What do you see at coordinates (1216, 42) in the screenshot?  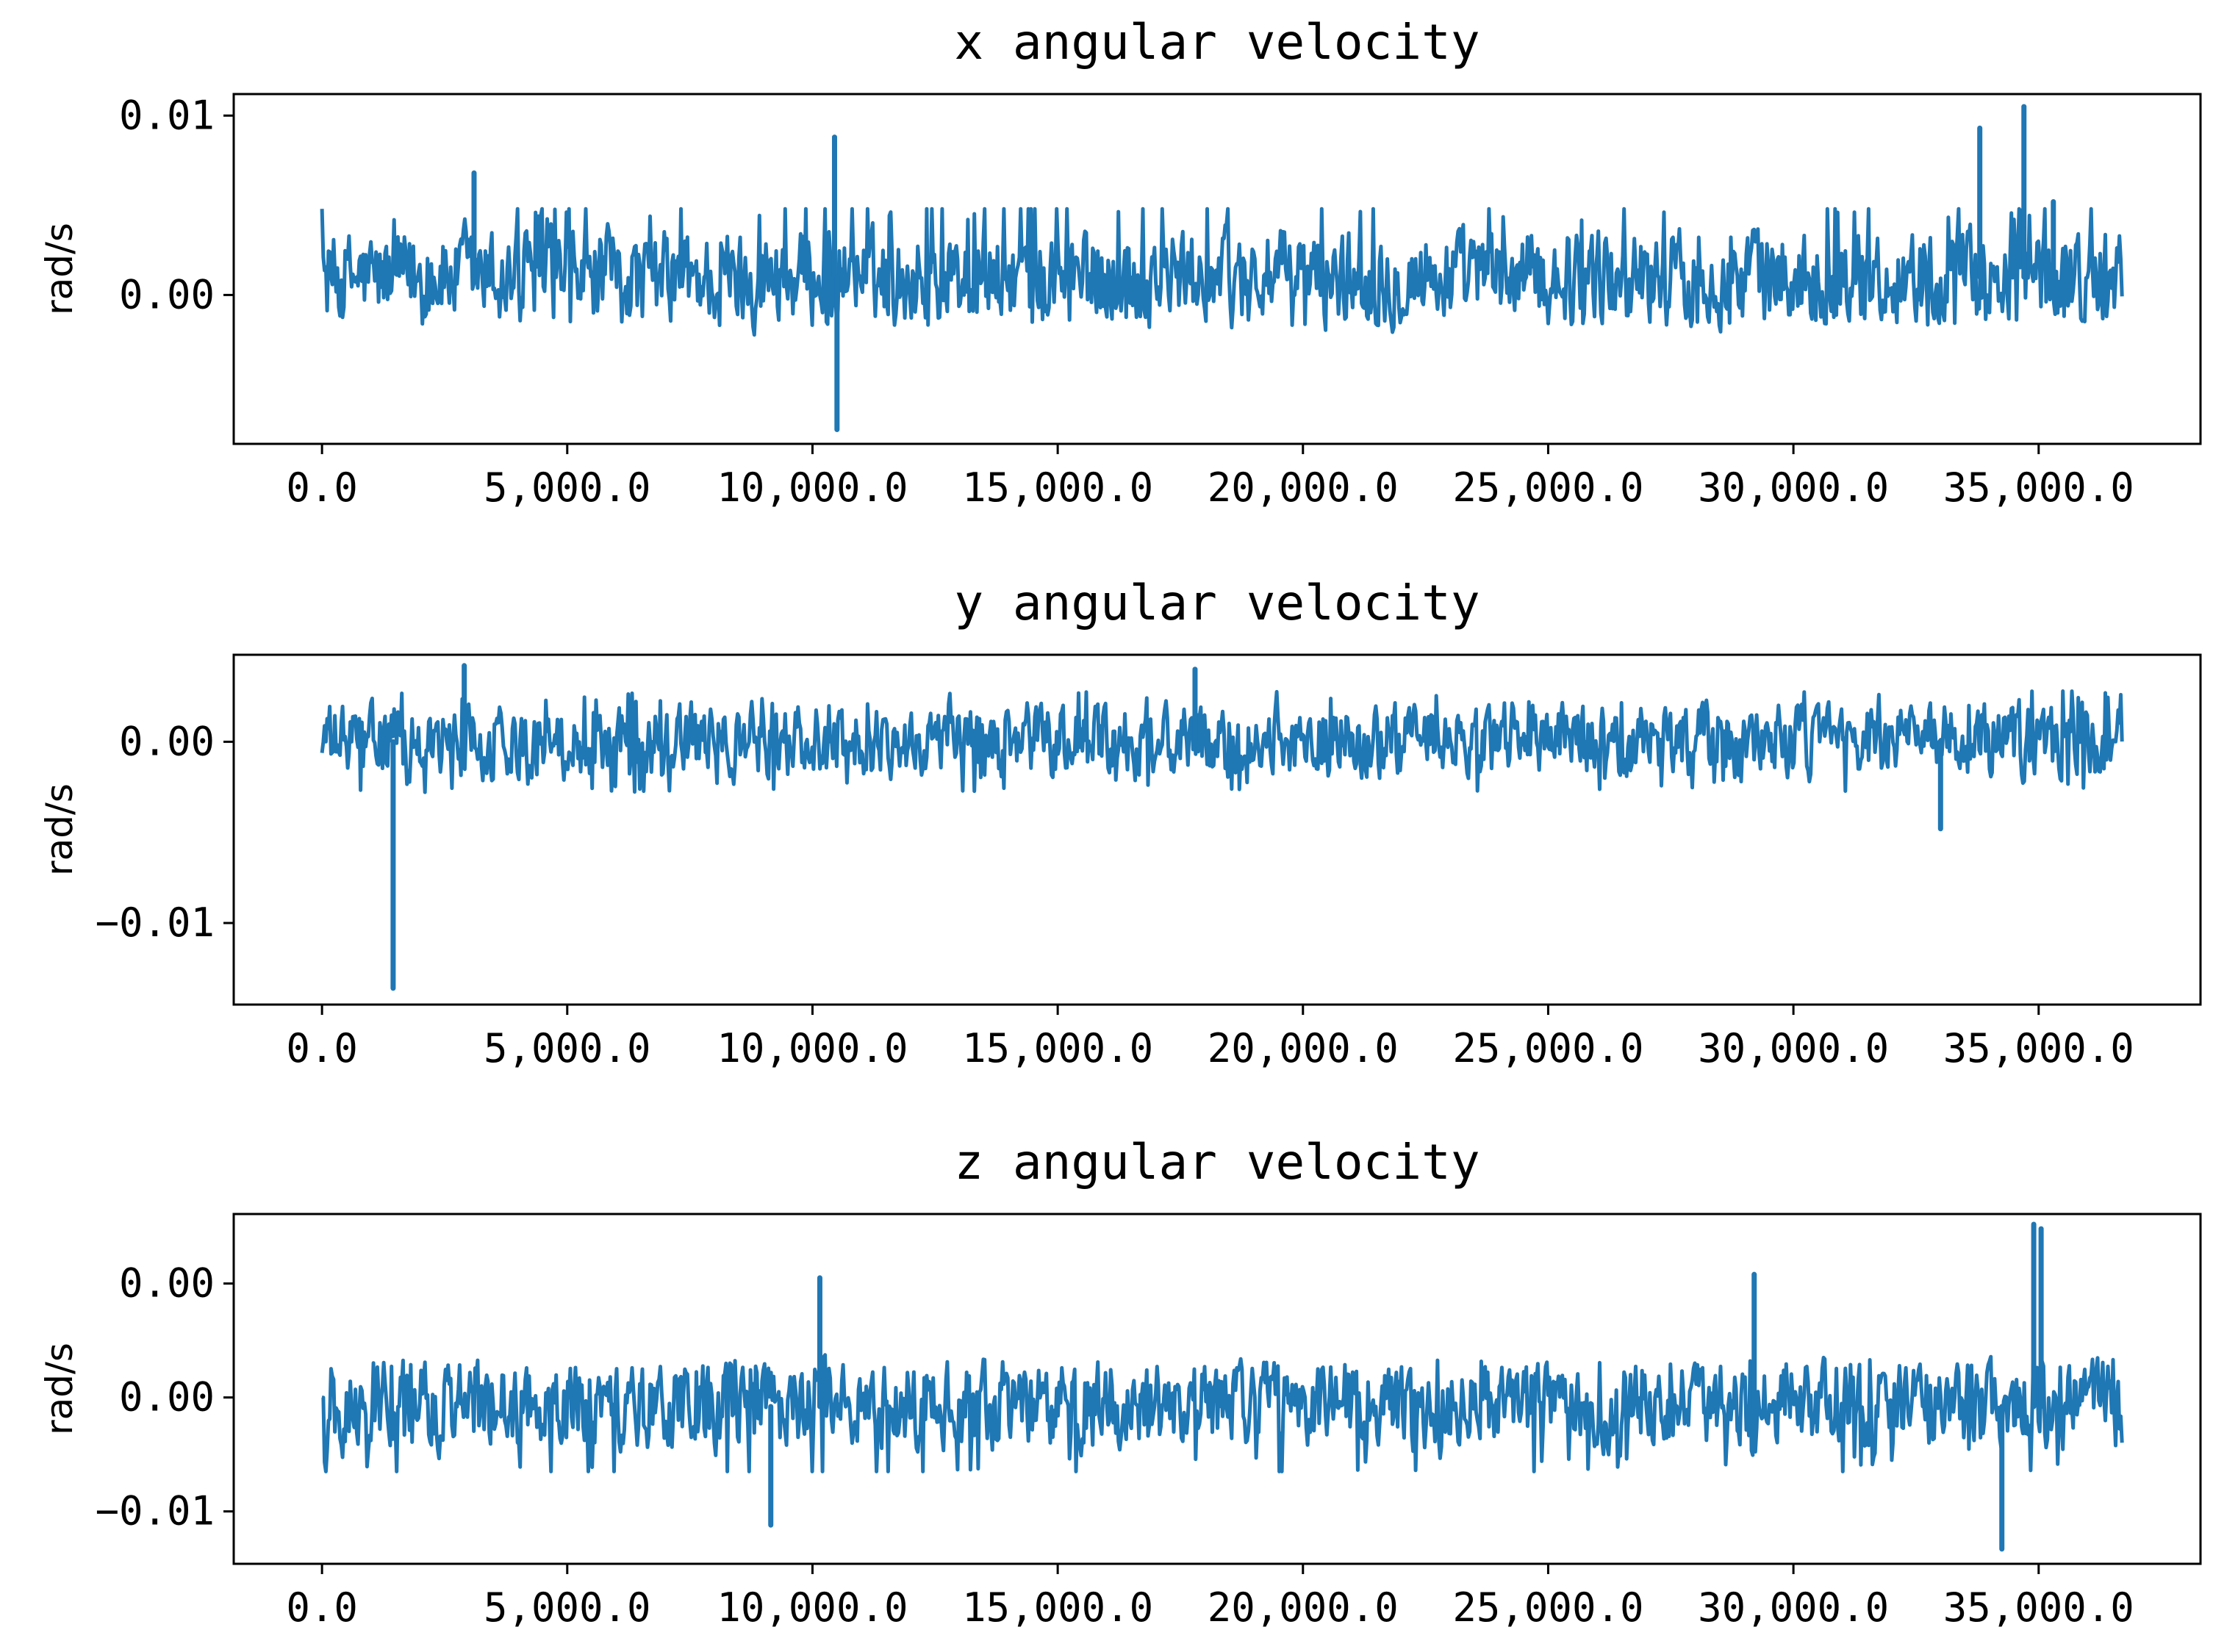 I see `subplot-title: x angular velocity` at bounding box center [1216, 42].